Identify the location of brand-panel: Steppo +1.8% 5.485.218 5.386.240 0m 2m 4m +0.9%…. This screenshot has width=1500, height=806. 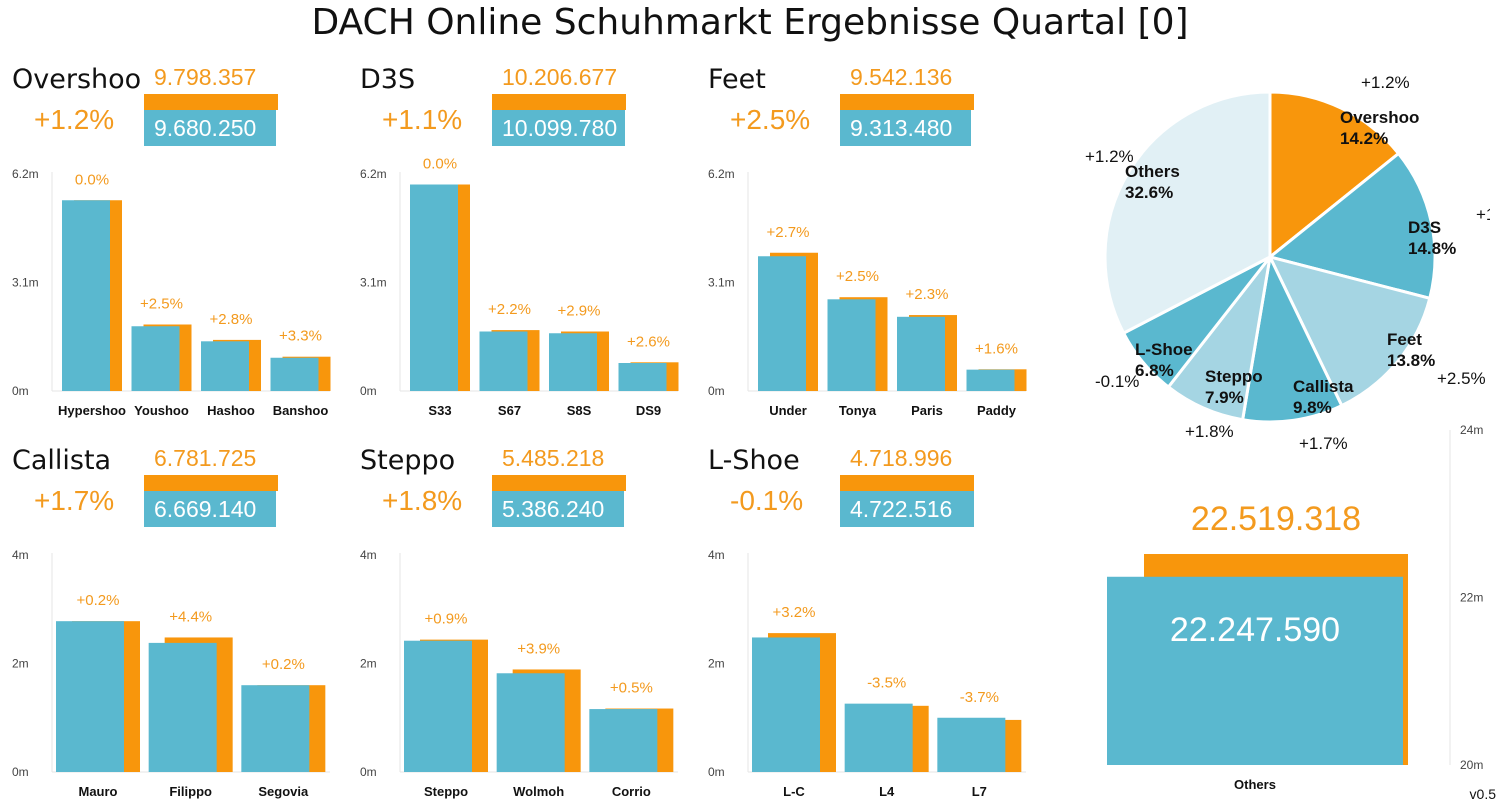
(525, 625).